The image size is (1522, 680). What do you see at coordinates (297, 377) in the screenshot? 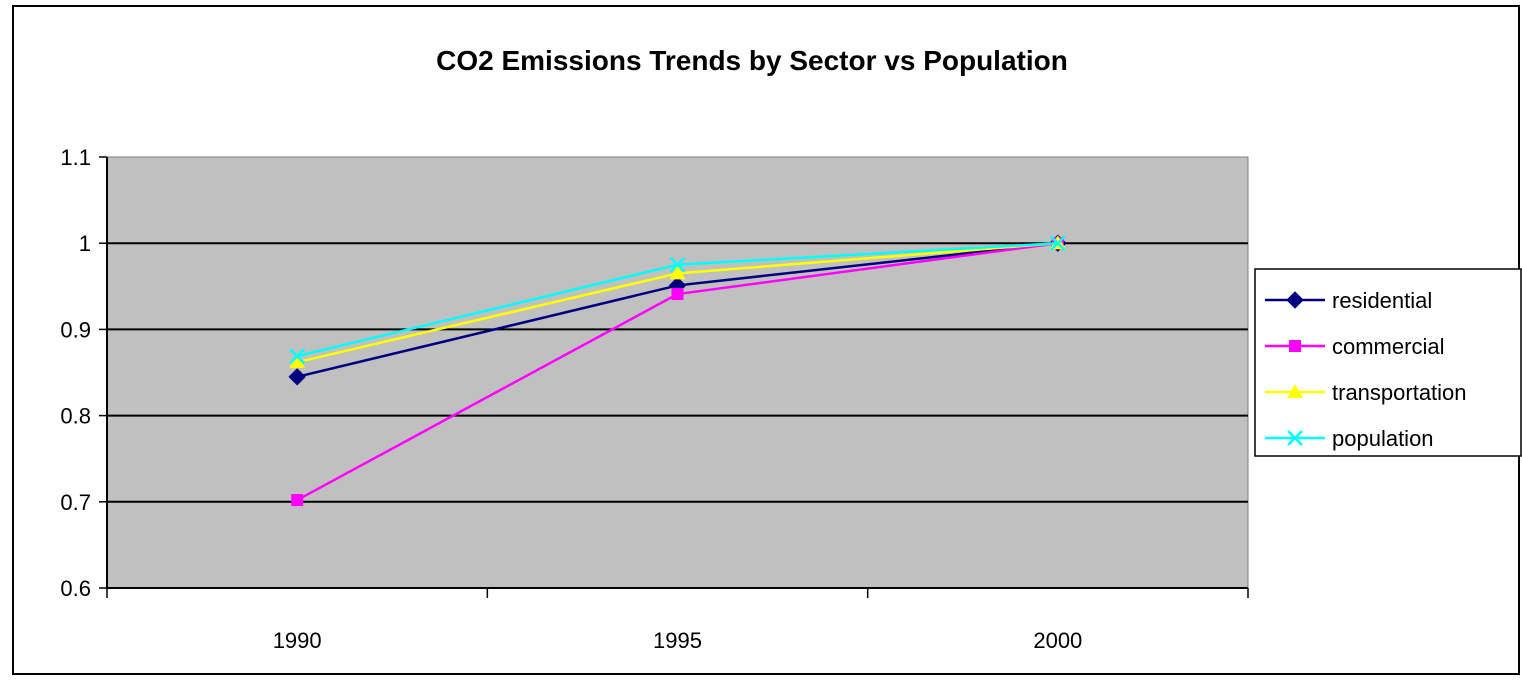
I see `residential-point` at bounding box center [297, 377].